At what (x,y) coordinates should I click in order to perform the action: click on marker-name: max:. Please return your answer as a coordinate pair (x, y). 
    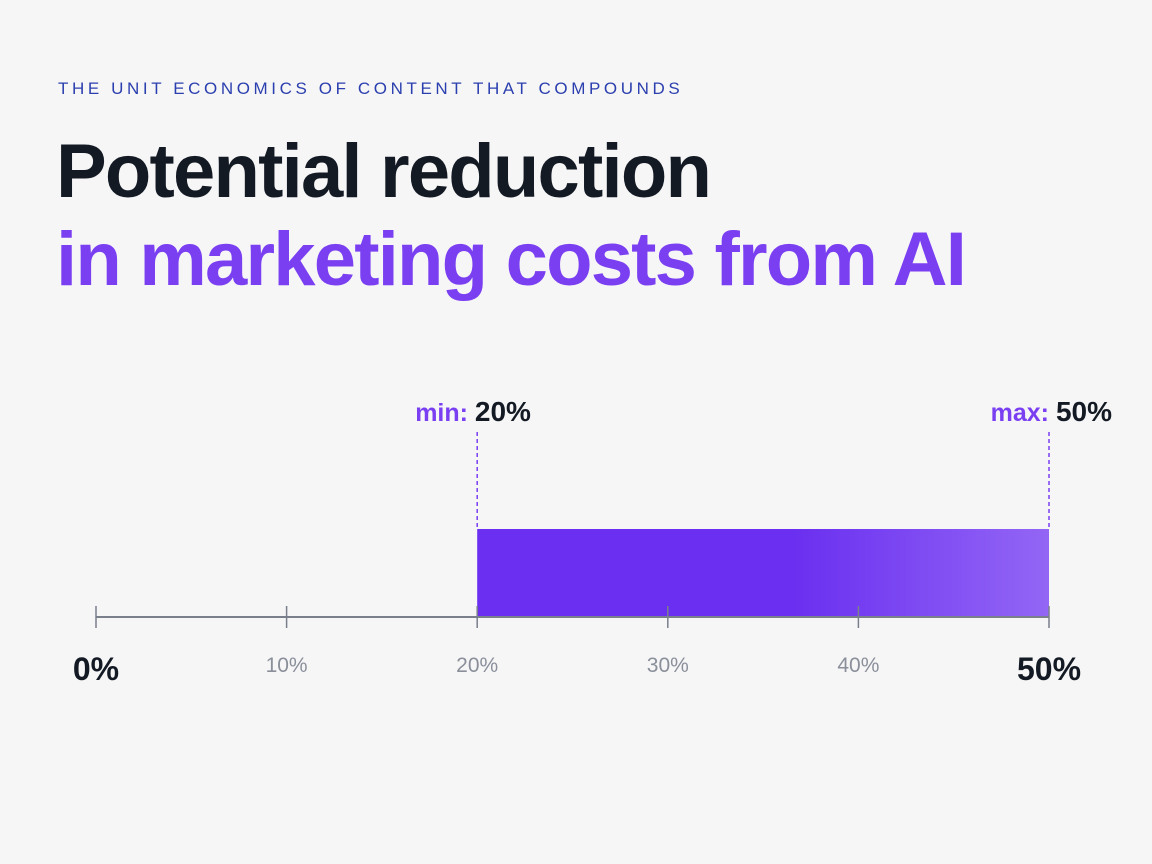
    Looking at the image, I should click on (1023, 413).